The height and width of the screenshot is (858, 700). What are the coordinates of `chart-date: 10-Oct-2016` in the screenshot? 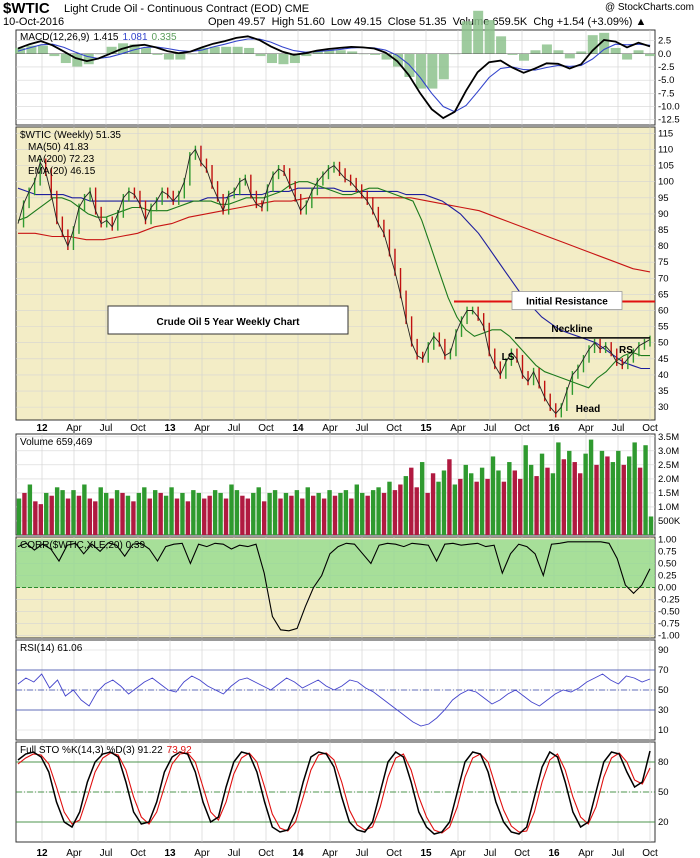 It's located at (34, 22).